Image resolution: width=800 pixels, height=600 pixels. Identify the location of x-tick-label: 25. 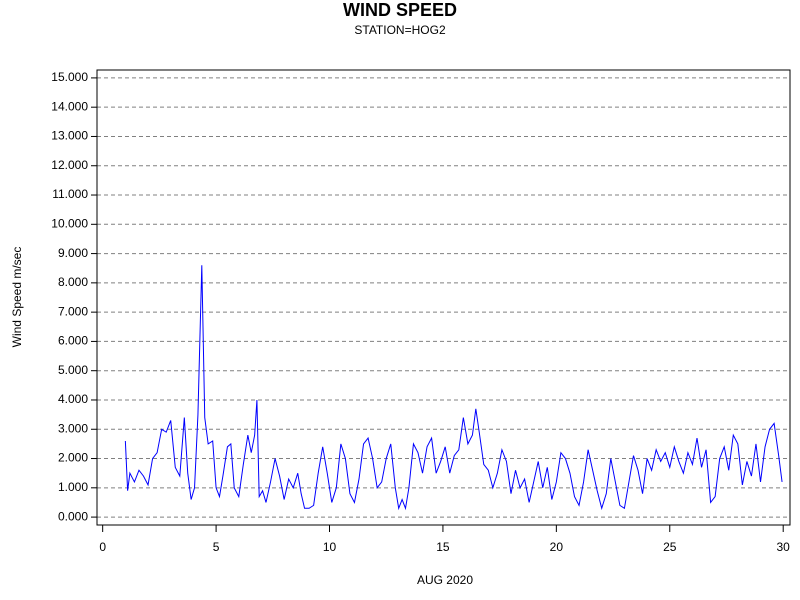
(670, 547).